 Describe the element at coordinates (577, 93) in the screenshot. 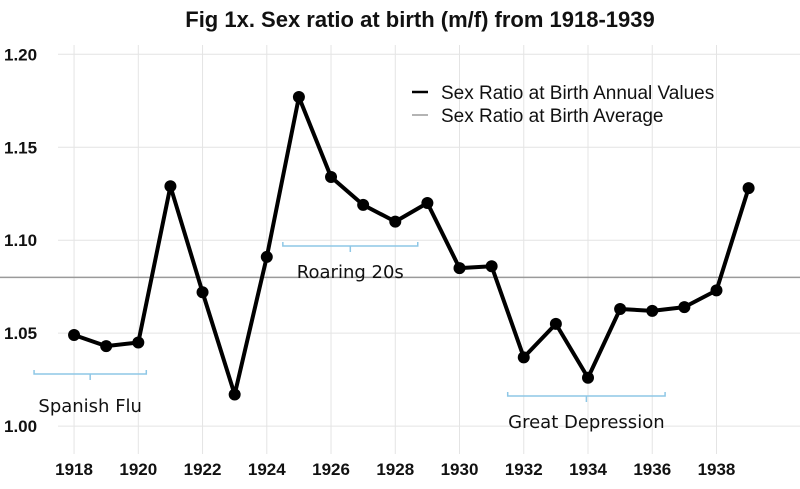

I see `legend-label-annual: Sex Ratio at Birth Annual Values` at that location.